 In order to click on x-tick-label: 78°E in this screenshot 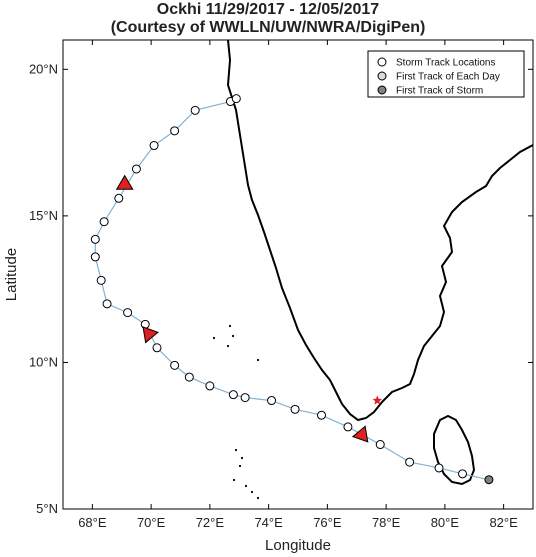, I will do `click(386, 522)`.